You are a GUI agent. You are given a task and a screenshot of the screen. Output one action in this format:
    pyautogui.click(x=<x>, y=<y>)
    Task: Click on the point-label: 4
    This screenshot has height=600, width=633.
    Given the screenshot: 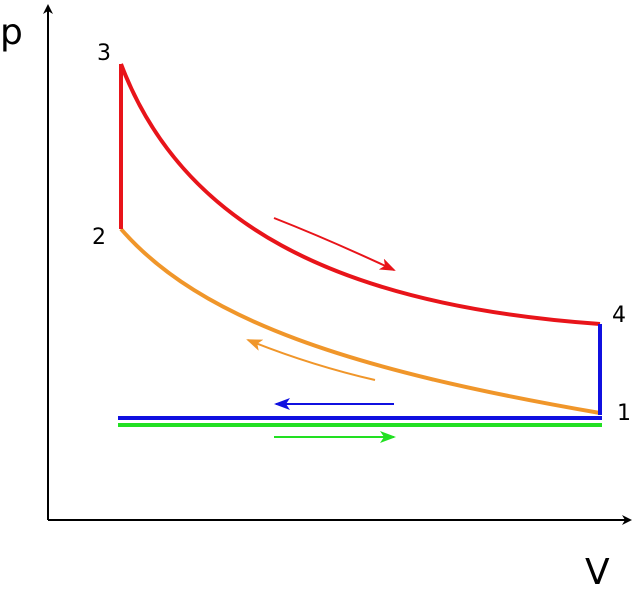 What is the action you would take?
    pyautogui.click(x=619, y=315)
    